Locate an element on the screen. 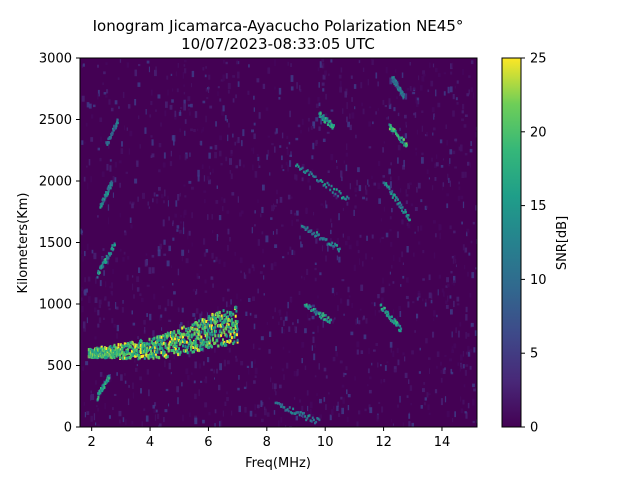  y-tick-label: 3000 is located at coordinates (55, 59).